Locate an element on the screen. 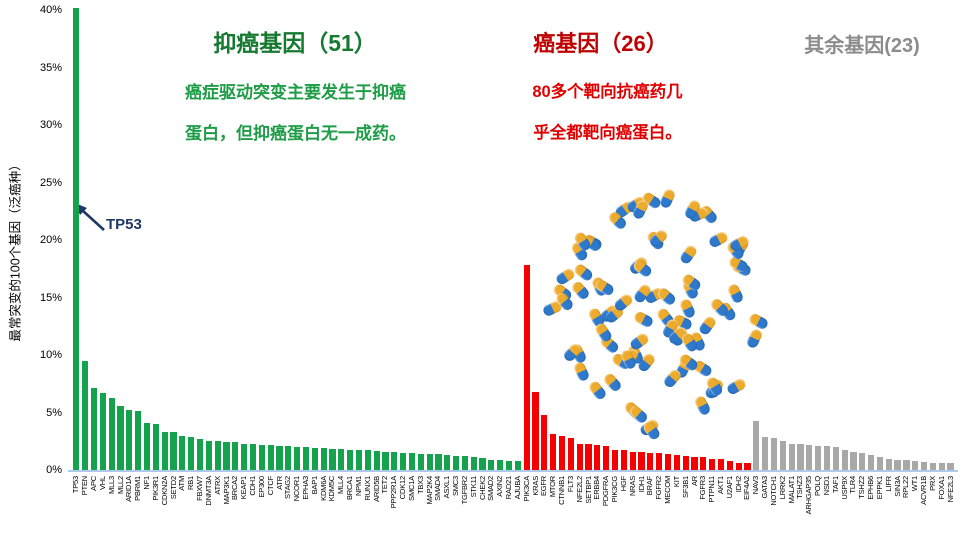 Image resolution: width=961 pixels, height=542 pixels. suppressor-genes-title: 抑癌基因（51） is located at coordinates (295, 43).